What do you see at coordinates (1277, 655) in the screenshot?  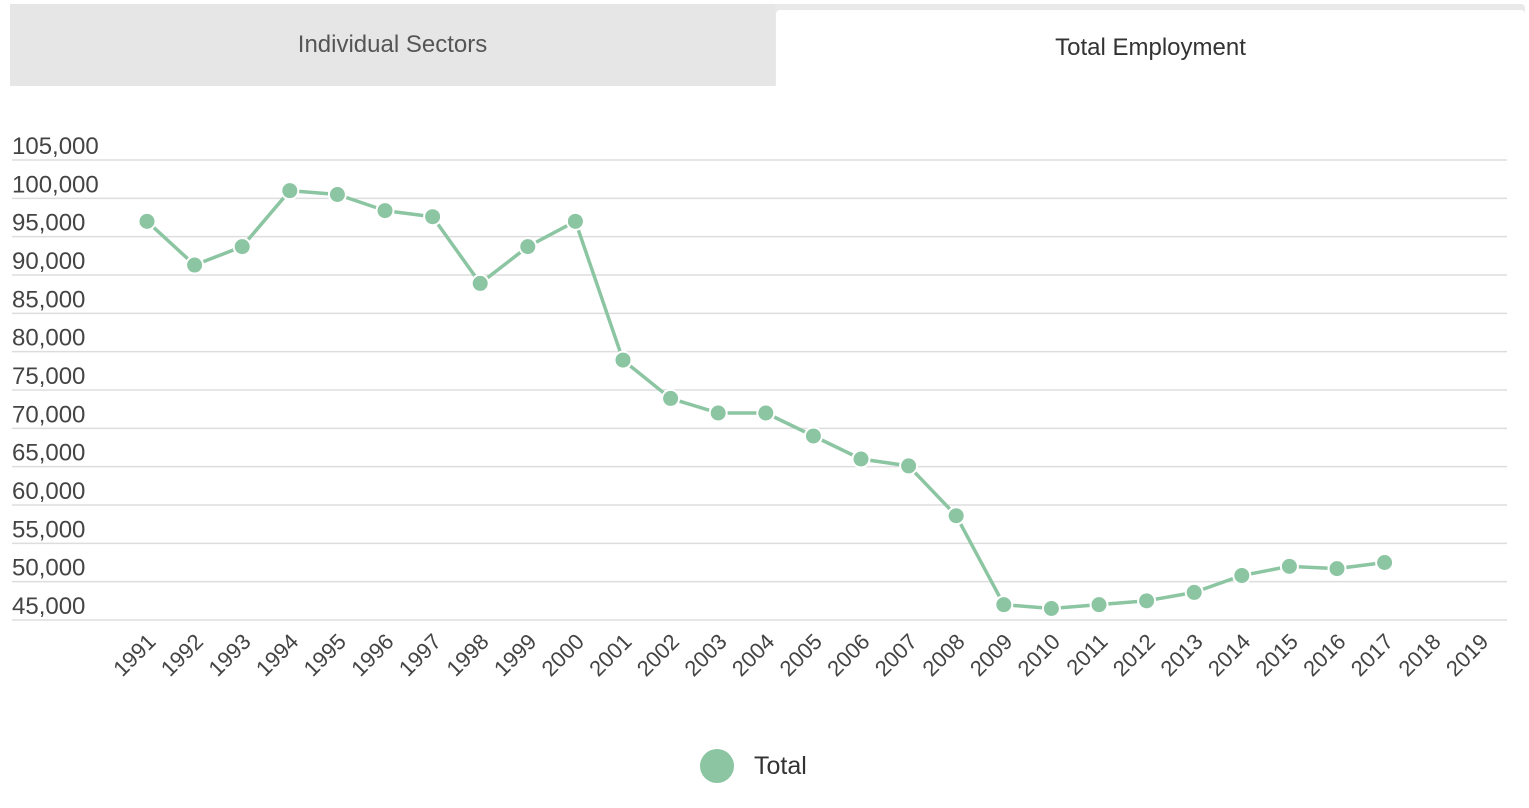 I see `x-tick-label: 2015` at bounding box center [1277, 655].